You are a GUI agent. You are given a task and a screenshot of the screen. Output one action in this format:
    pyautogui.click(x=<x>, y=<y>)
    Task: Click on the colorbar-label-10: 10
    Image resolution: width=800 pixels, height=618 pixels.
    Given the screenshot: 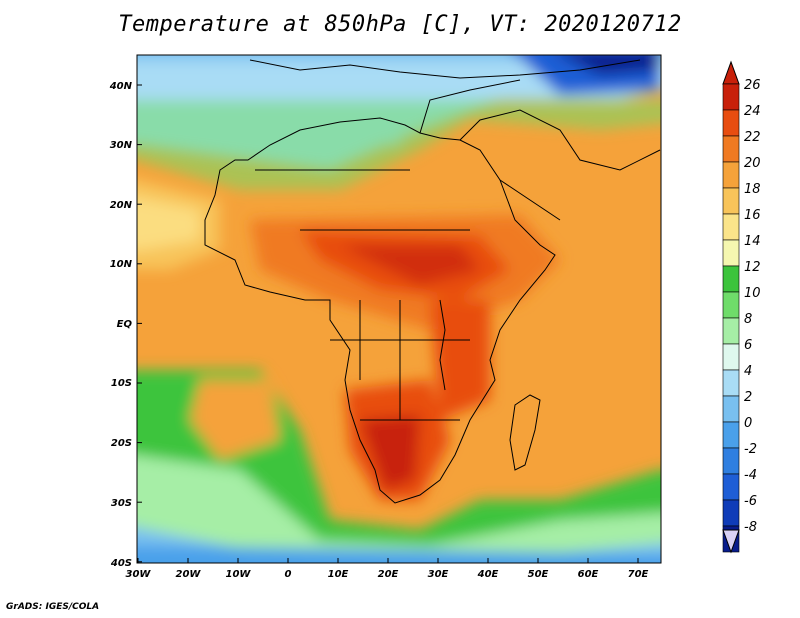 What is the action you would take?
    pyautogui.click(x=752, y=293)
    